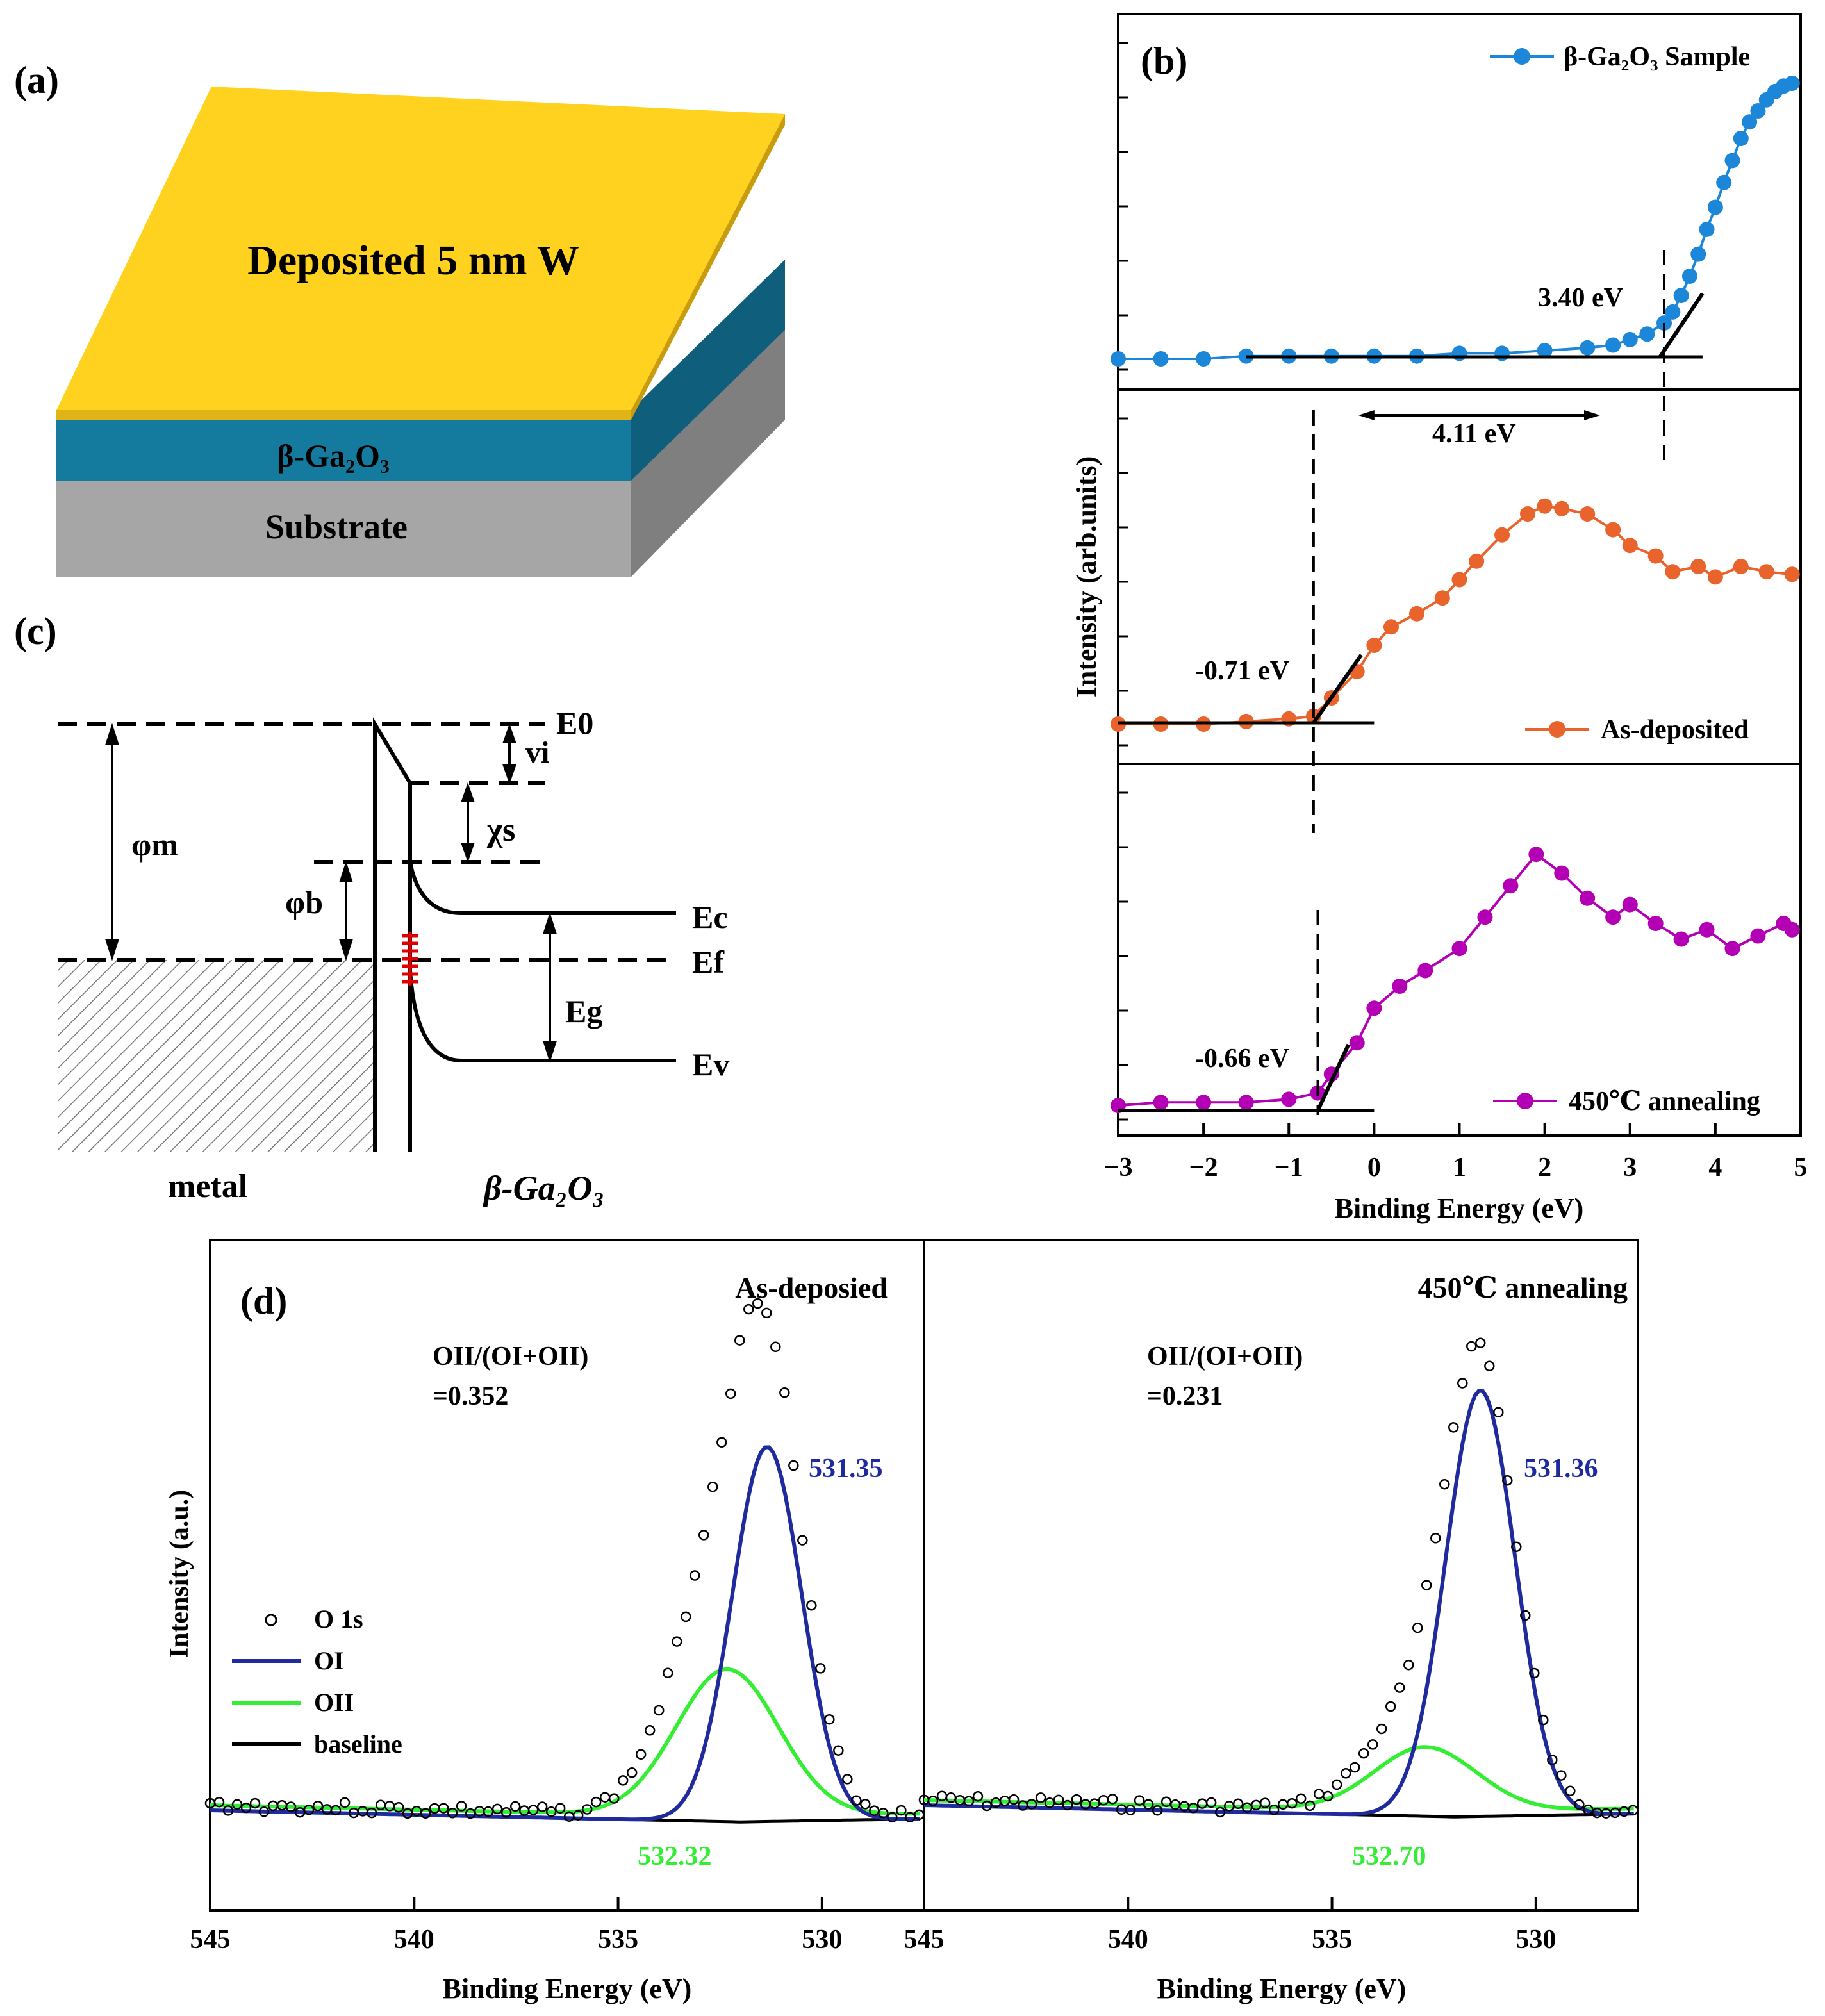 The image size is (1825, 2016). Describe the element at coordinates (583, 1011) in the screenshot. I see `eg-label: Eg` at that location.